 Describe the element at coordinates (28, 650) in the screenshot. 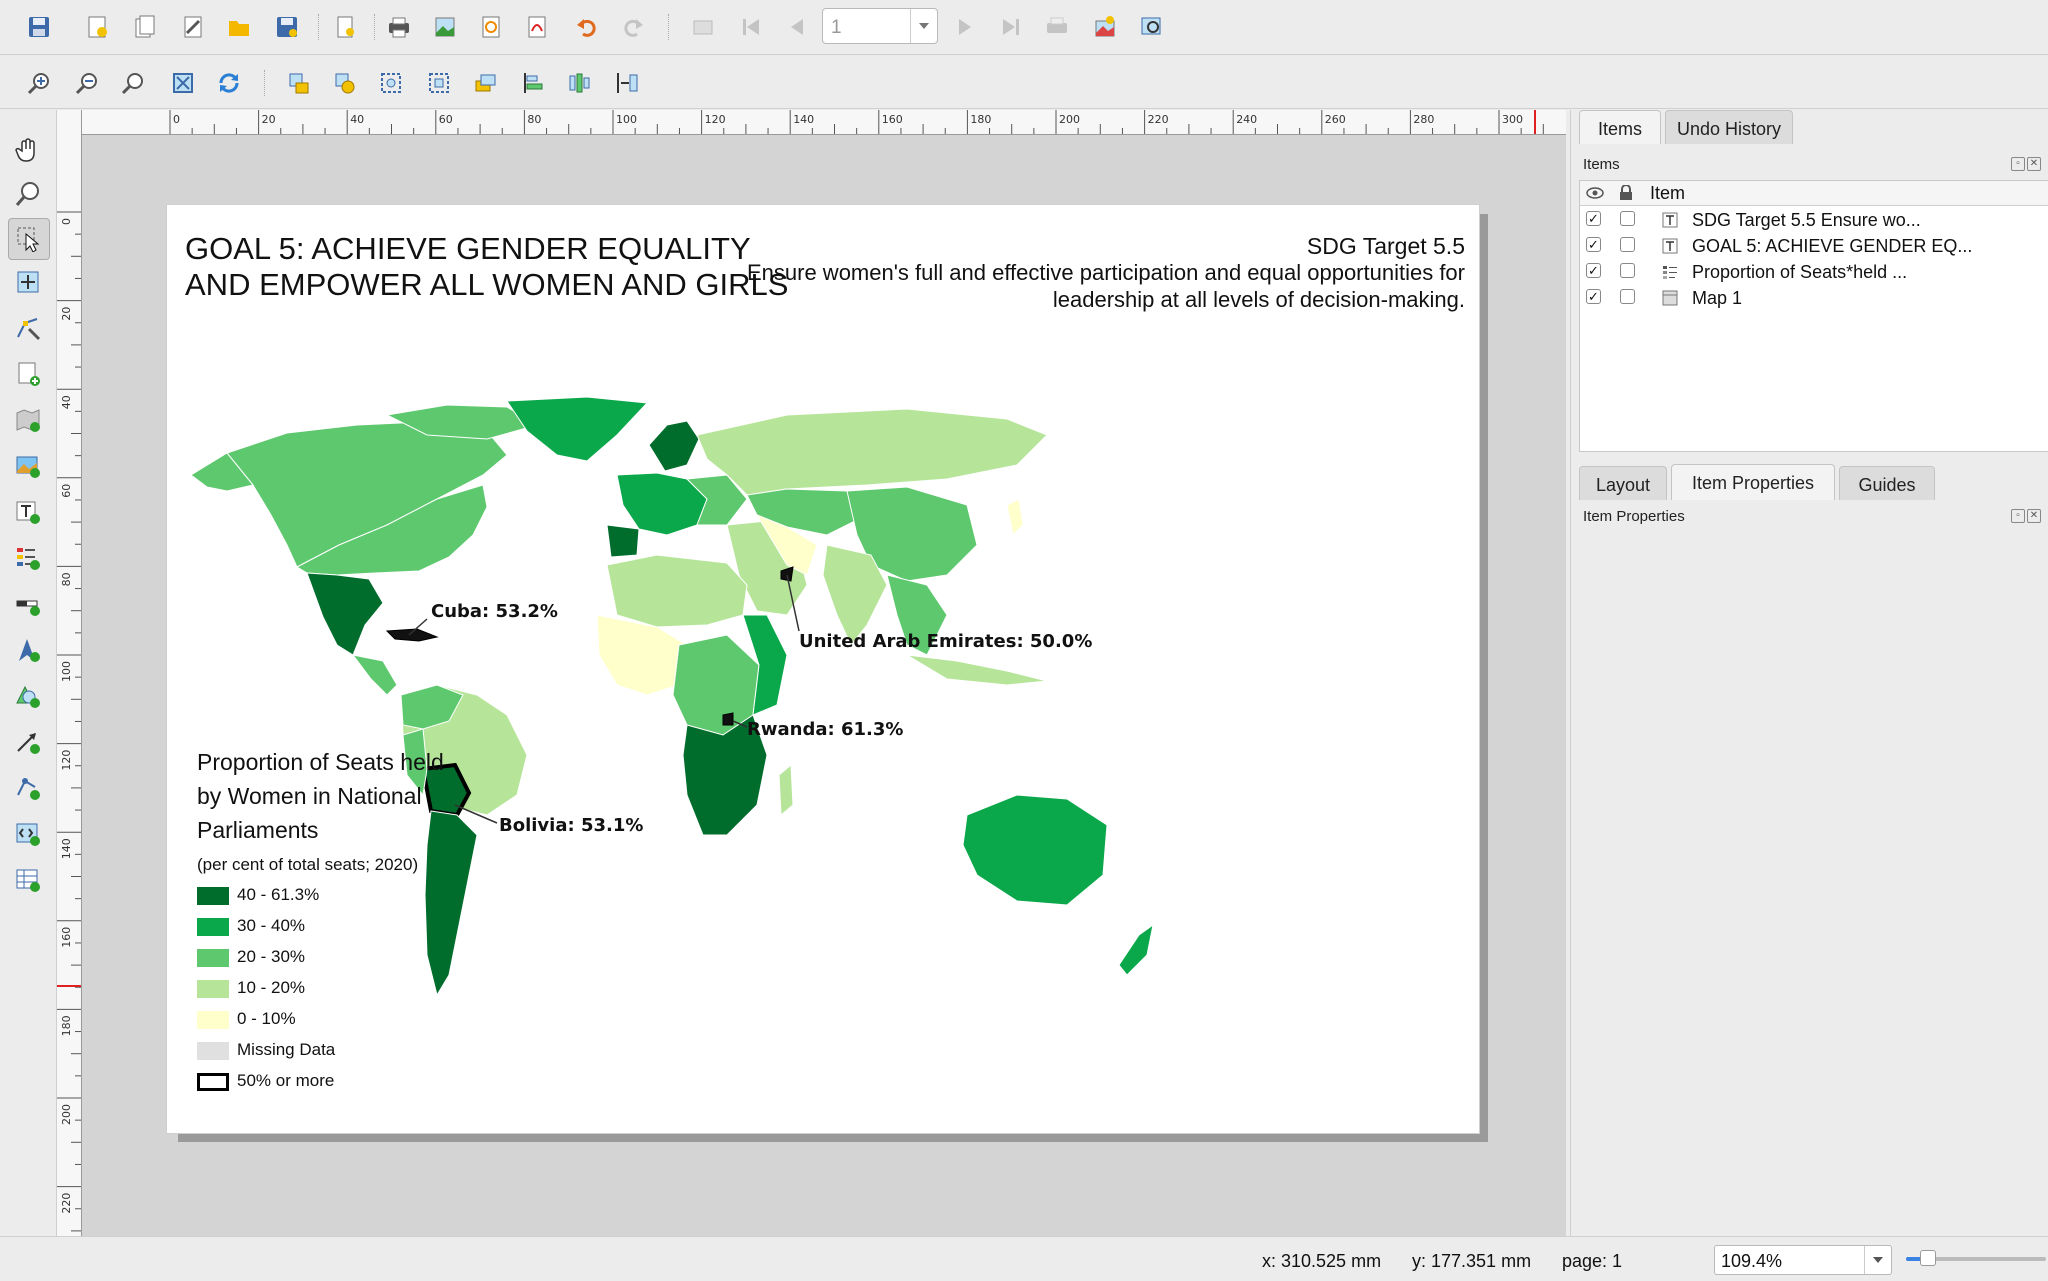

I see `add-north-arrow-button` at that location.